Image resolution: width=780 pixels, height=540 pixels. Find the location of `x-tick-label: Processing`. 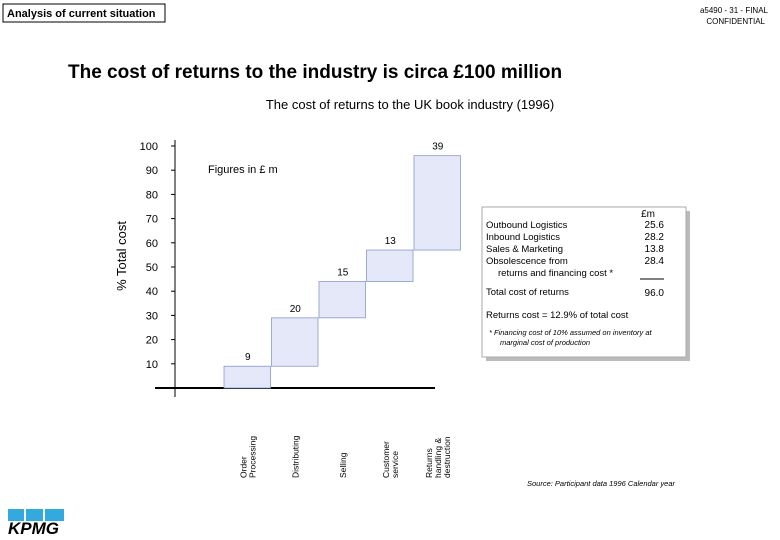

x-tick-label: Processing is located at coordinates (252, 457).